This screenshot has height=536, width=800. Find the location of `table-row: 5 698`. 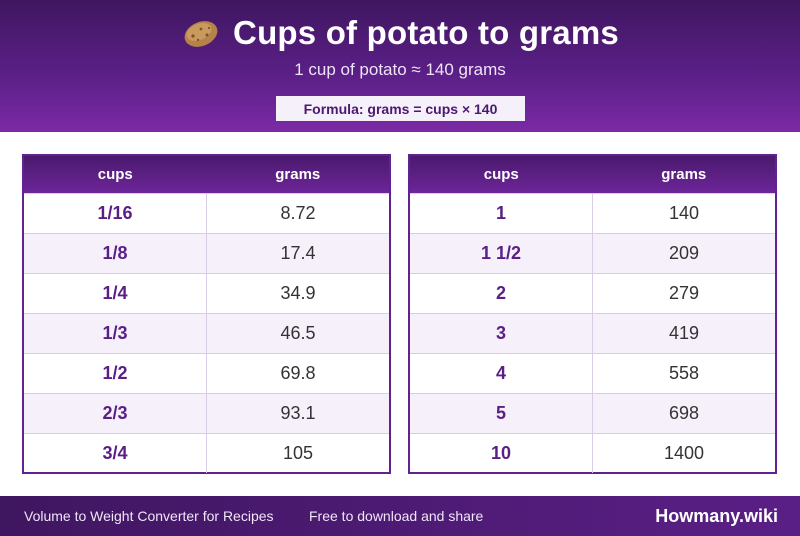

table-row: 5 698 is located at coordinates (592, 413).